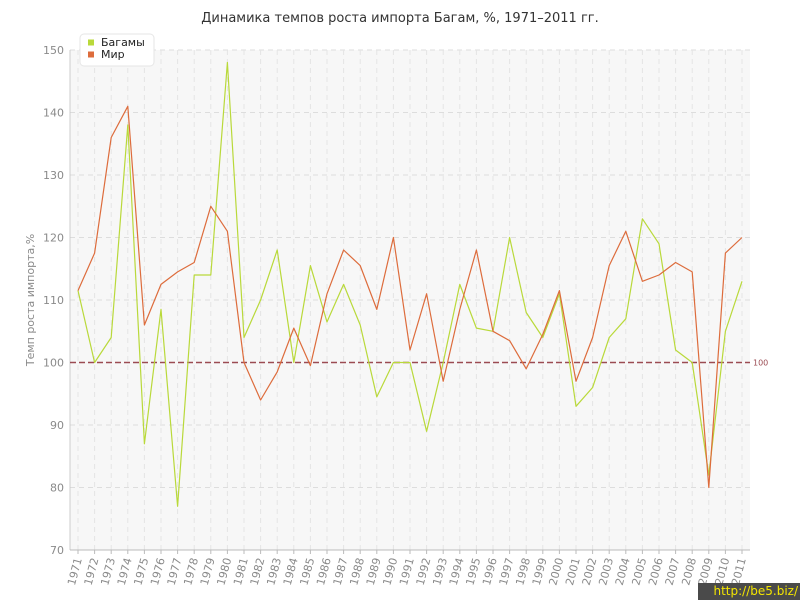  What do you see at coordinates (53, 238) in the screenshot?
I see `y-tick-label: 120` at bounding box center [53, 238].